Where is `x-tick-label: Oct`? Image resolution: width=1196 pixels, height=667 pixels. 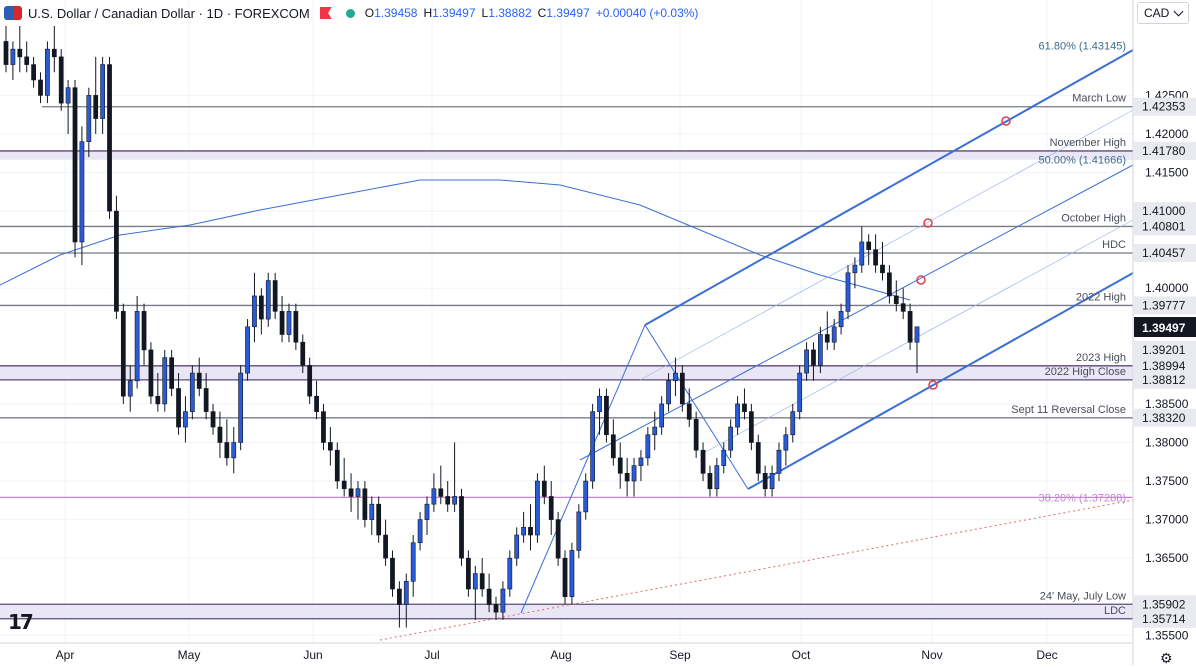
x-tick-label: Oct is located at coordinates (801, 655).